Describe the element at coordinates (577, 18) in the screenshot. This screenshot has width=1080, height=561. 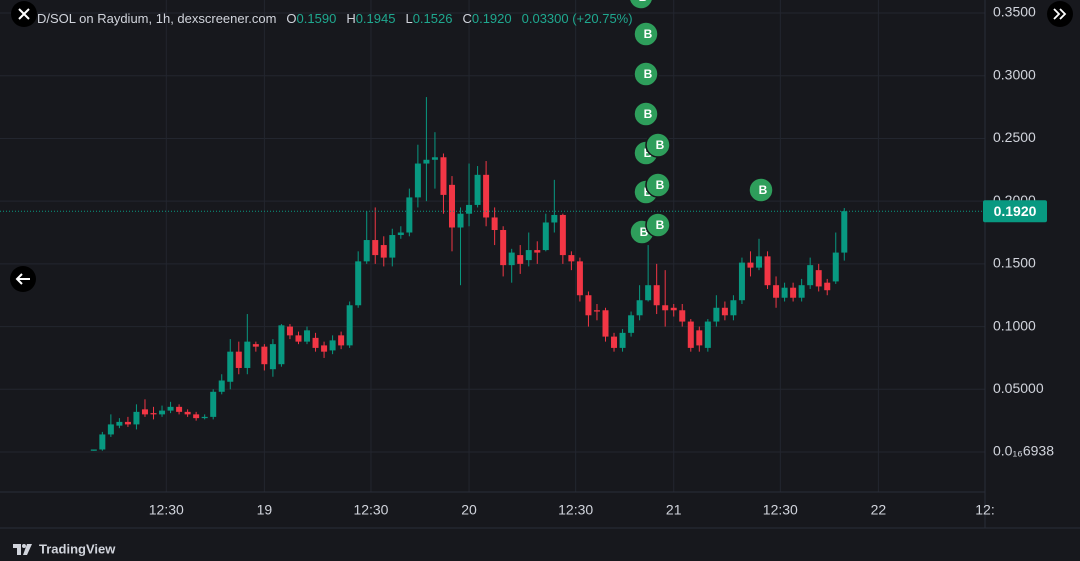
I see `legend-change: 0.03300 (+20.75%)` at that location.